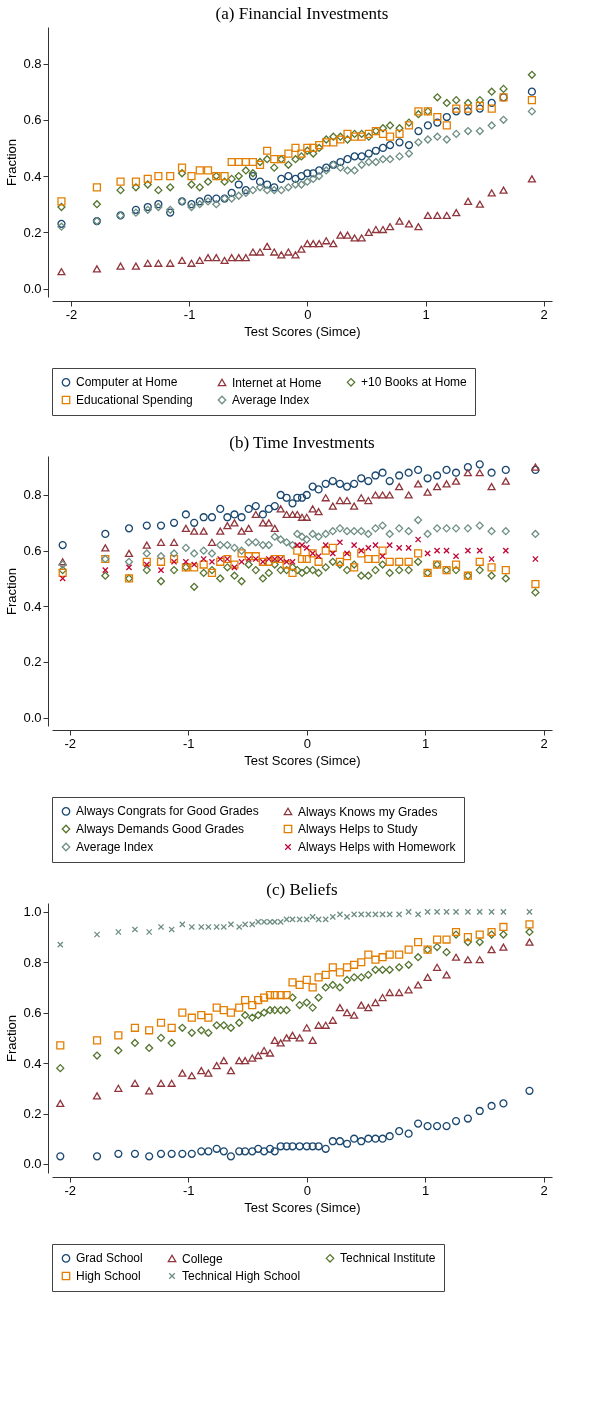 The width and height of the screenshot is (603, 1412). Describe the element at coordinates (32, 176) in the screenshot. I see `y-tick-label: 0.4` at that location.